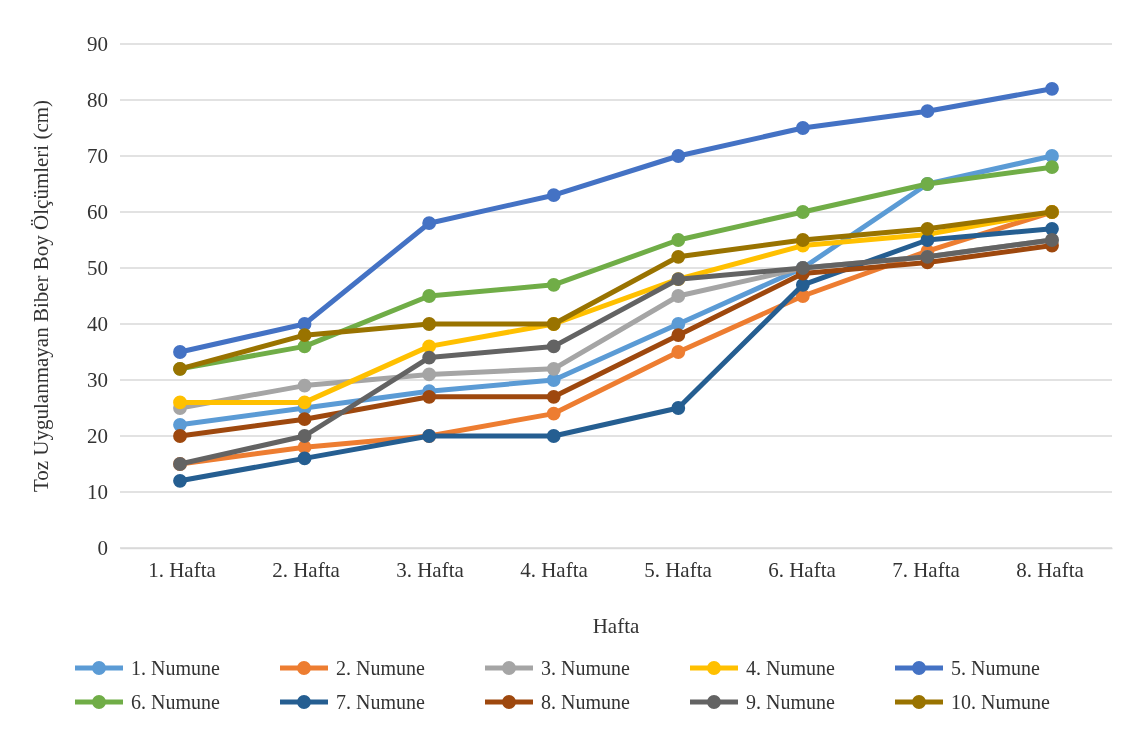 This screenshot has width=1122, height=729. I want to click on x-tick-label: 8. Hafta, so click(1050, 569).